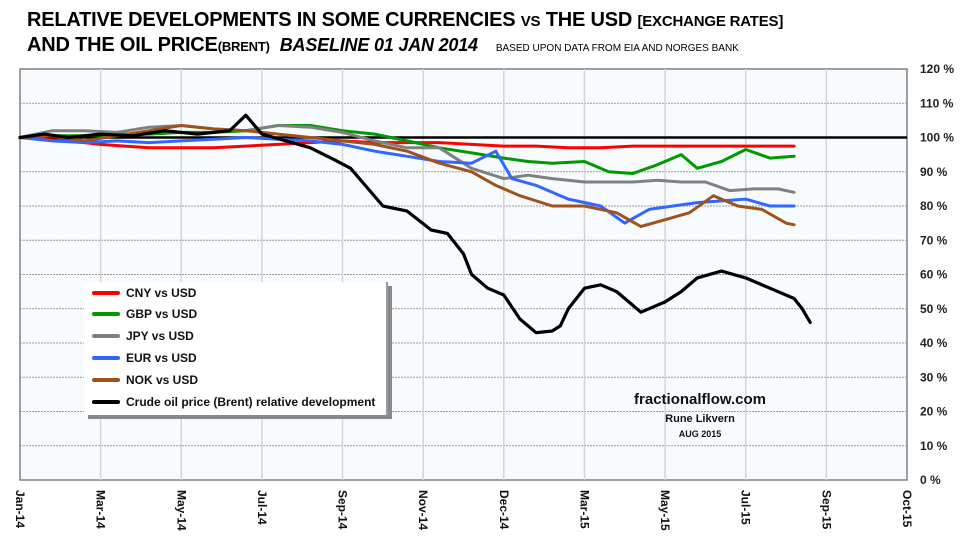 The image size is (960, 540). What do you see at coordinates (934, 343) in the screenshot?
I see `y-tick-label: 40 %` at bounding box center [934, 343].